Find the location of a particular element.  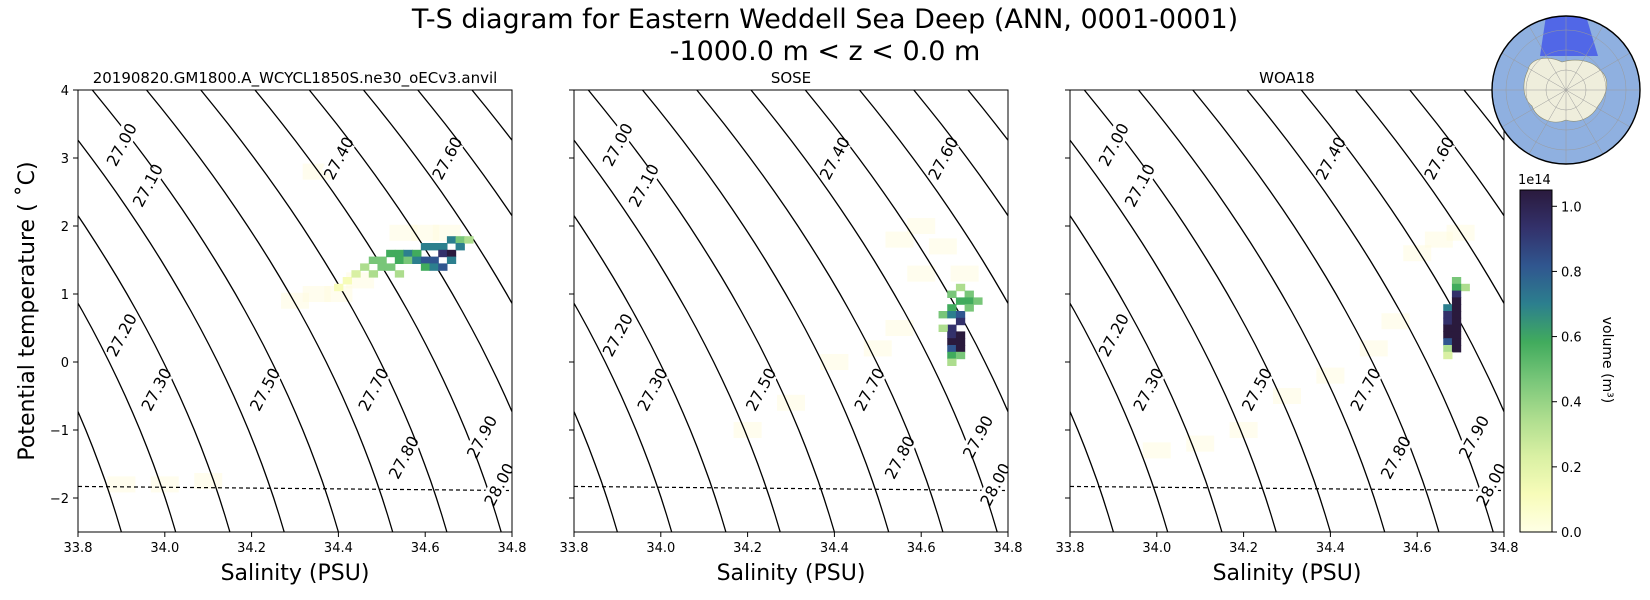

contour-label: 27.10 is located at coordinates (148, 185).